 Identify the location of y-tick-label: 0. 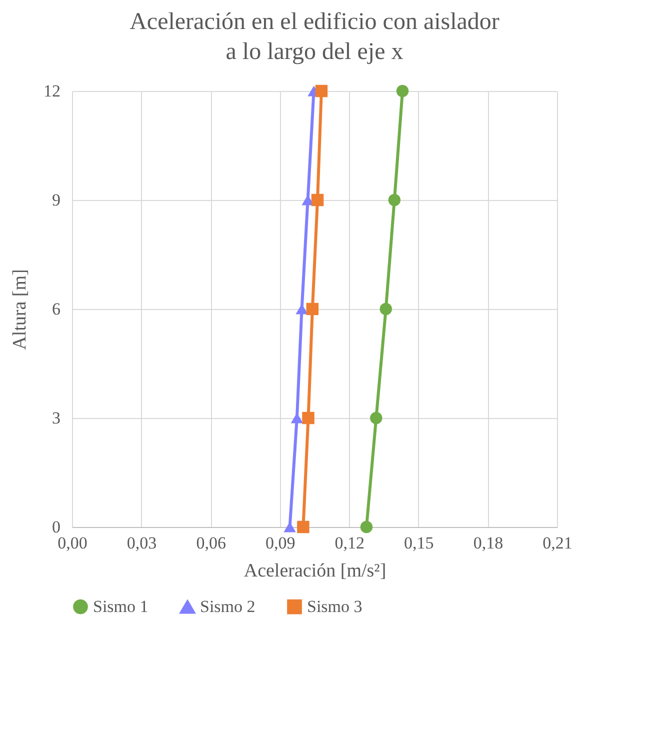
(56, 527).